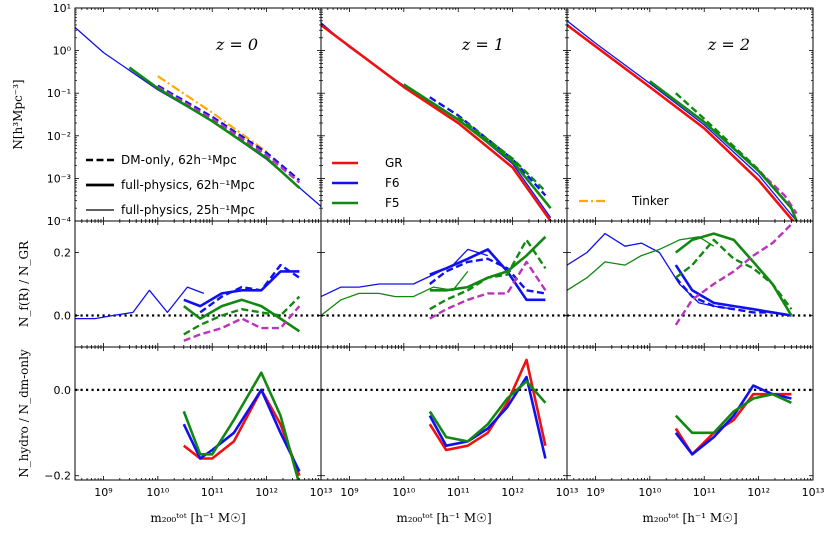  Describe the element at coordinates (24, 283) in the screenshot. I see `y-axis-label: N_f(R) / N_GR` at that location.